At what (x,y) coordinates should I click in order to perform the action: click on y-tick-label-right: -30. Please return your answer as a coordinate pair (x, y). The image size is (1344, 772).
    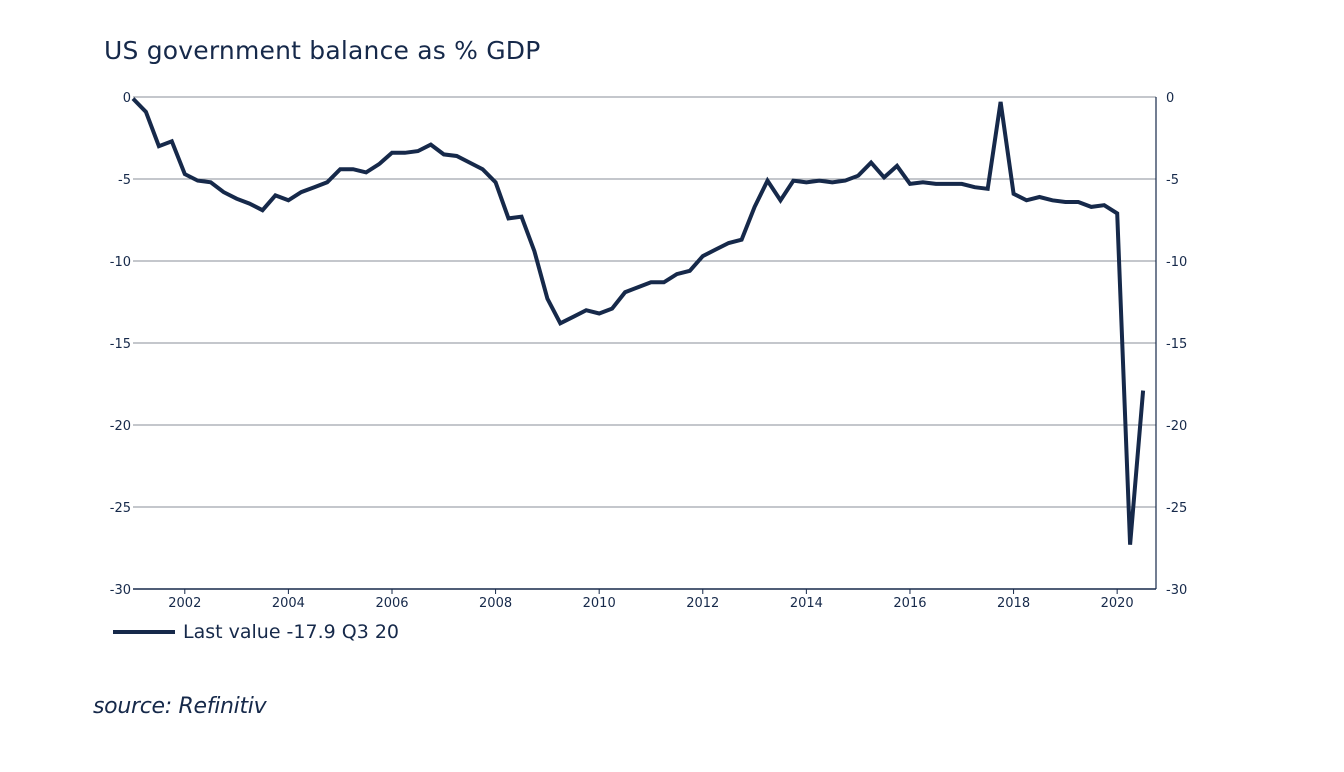
    Looking at the image, I should click on (1176, 590).